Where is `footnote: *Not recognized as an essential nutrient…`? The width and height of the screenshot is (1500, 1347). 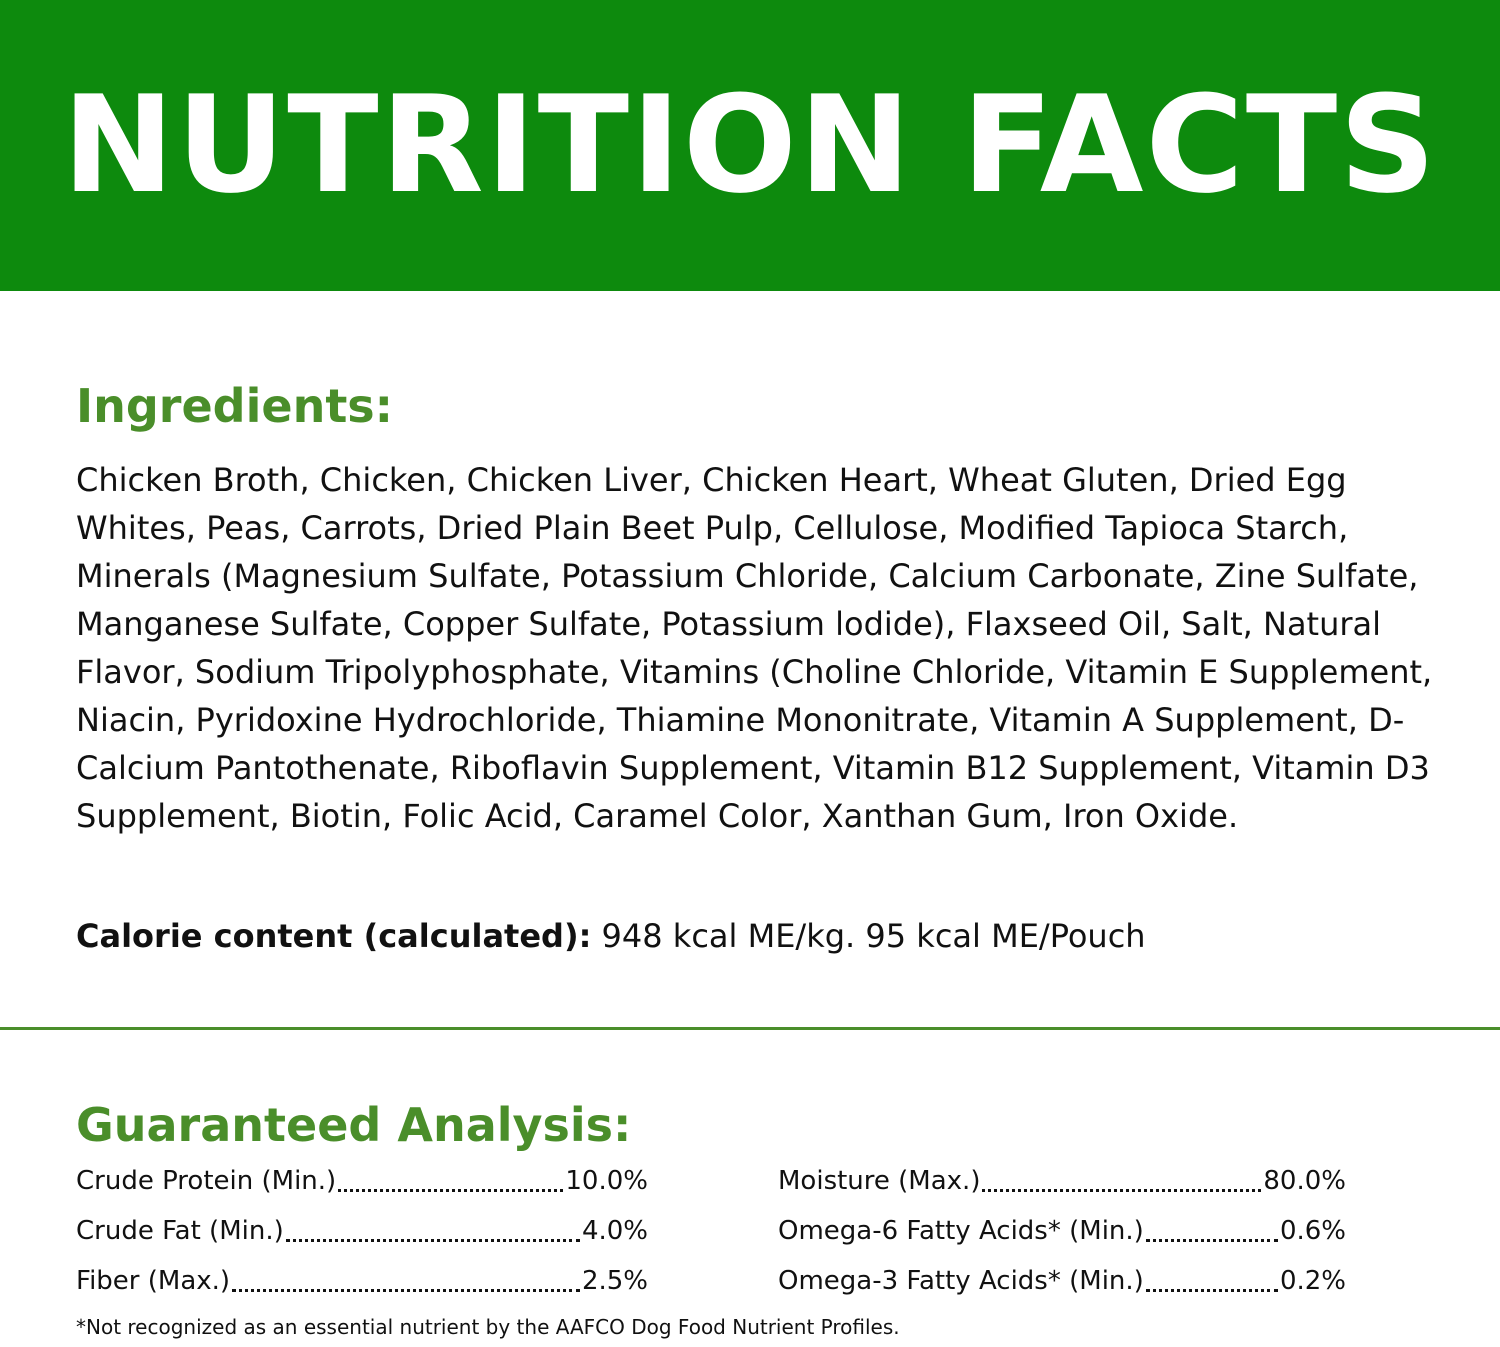
footnote: *Not recognized as an essential nutrient… is located at coordinates (488, 1327).